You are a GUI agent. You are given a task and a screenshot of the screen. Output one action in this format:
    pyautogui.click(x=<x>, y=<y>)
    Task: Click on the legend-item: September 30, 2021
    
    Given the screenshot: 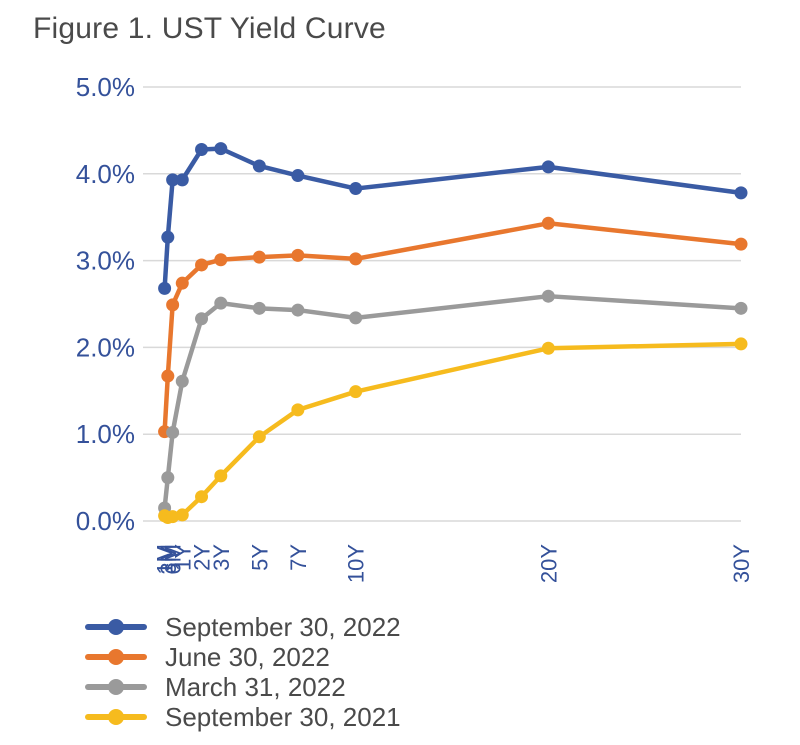 What is the action you would take?
    pyautogui.click(x=243, y=717)
    